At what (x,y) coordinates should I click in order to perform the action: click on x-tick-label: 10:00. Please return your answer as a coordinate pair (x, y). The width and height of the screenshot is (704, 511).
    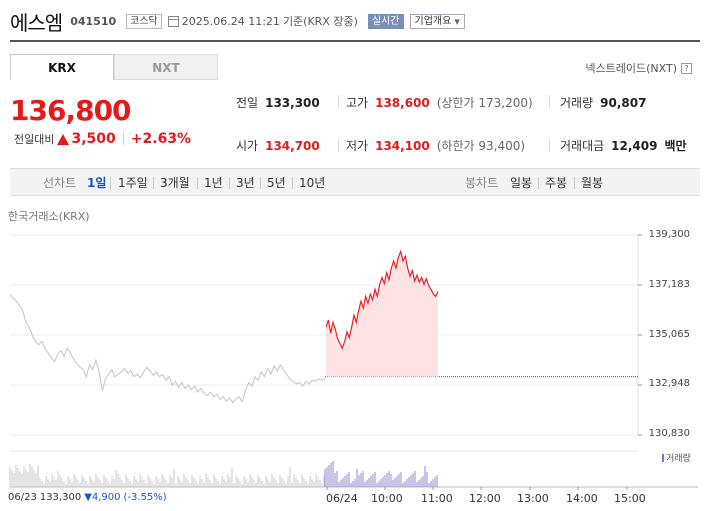
    Looking at the image, I should click on (387, 498).